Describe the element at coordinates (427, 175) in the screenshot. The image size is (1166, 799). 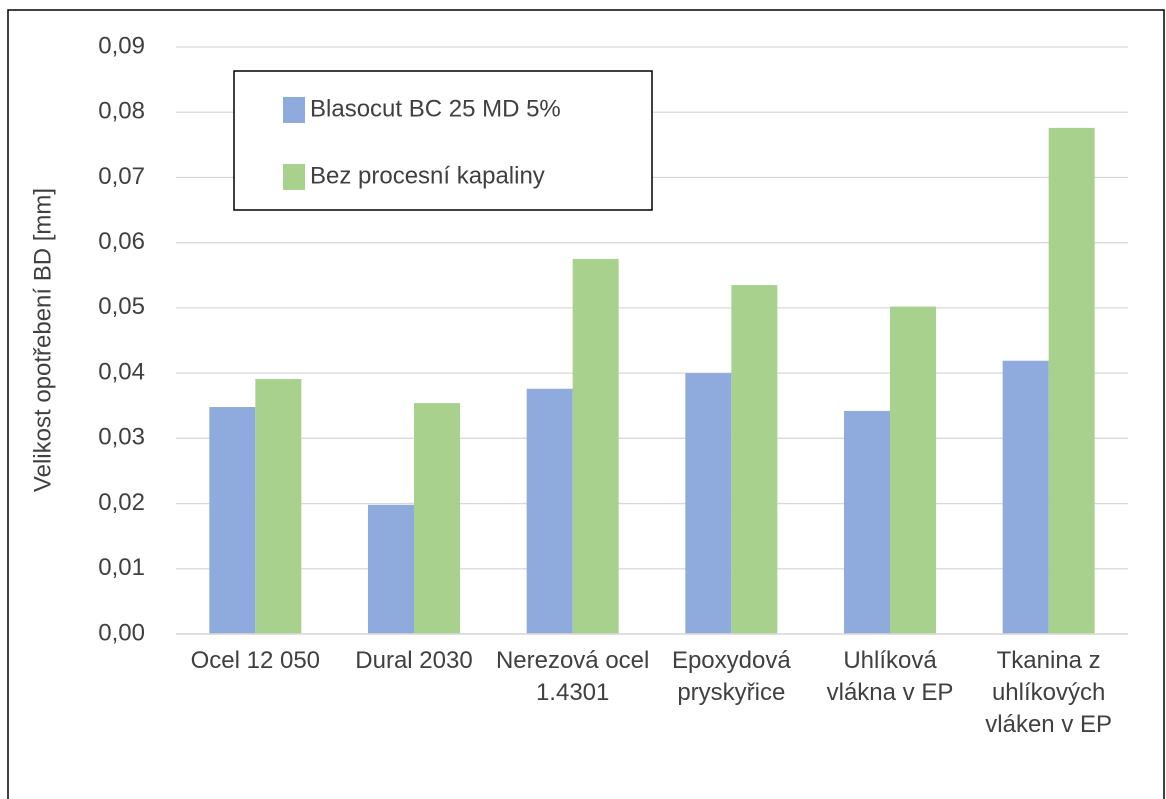
I see `legend-label: Bez procesní kapaliny` at that location.